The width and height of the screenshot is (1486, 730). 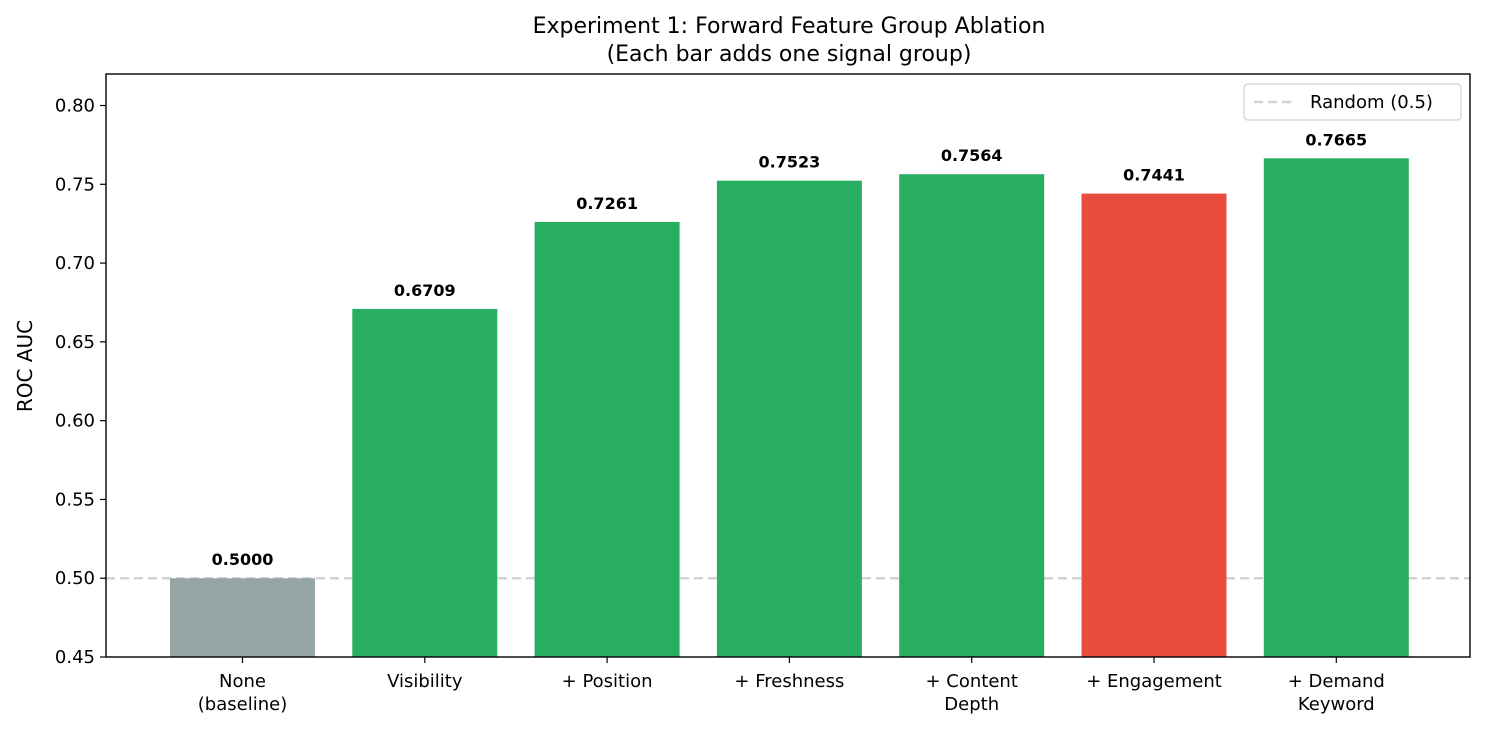 What do you see at coordinates (1154, 175) in the screenshot?
I see `bar-value-label-5: 0.7441` at bounding box center [1154, 175].